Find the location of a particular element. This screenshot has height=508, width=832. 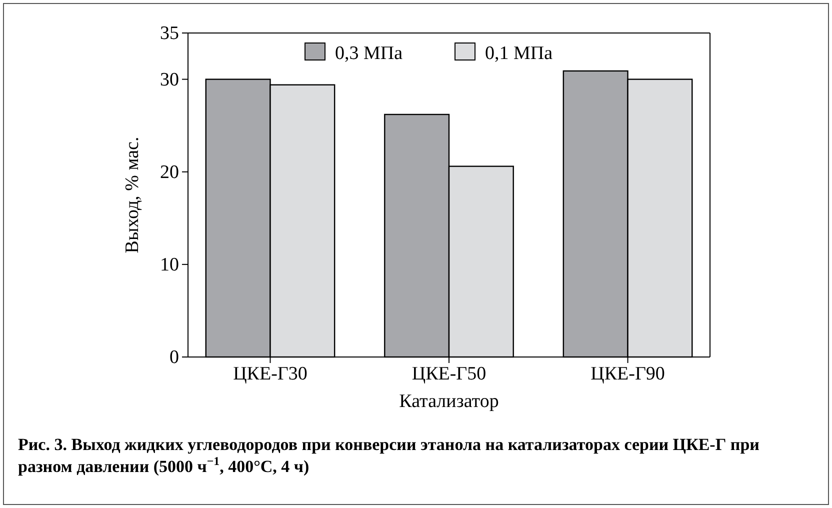

y-tick-label: 30 is located at coordinates (169, 79).